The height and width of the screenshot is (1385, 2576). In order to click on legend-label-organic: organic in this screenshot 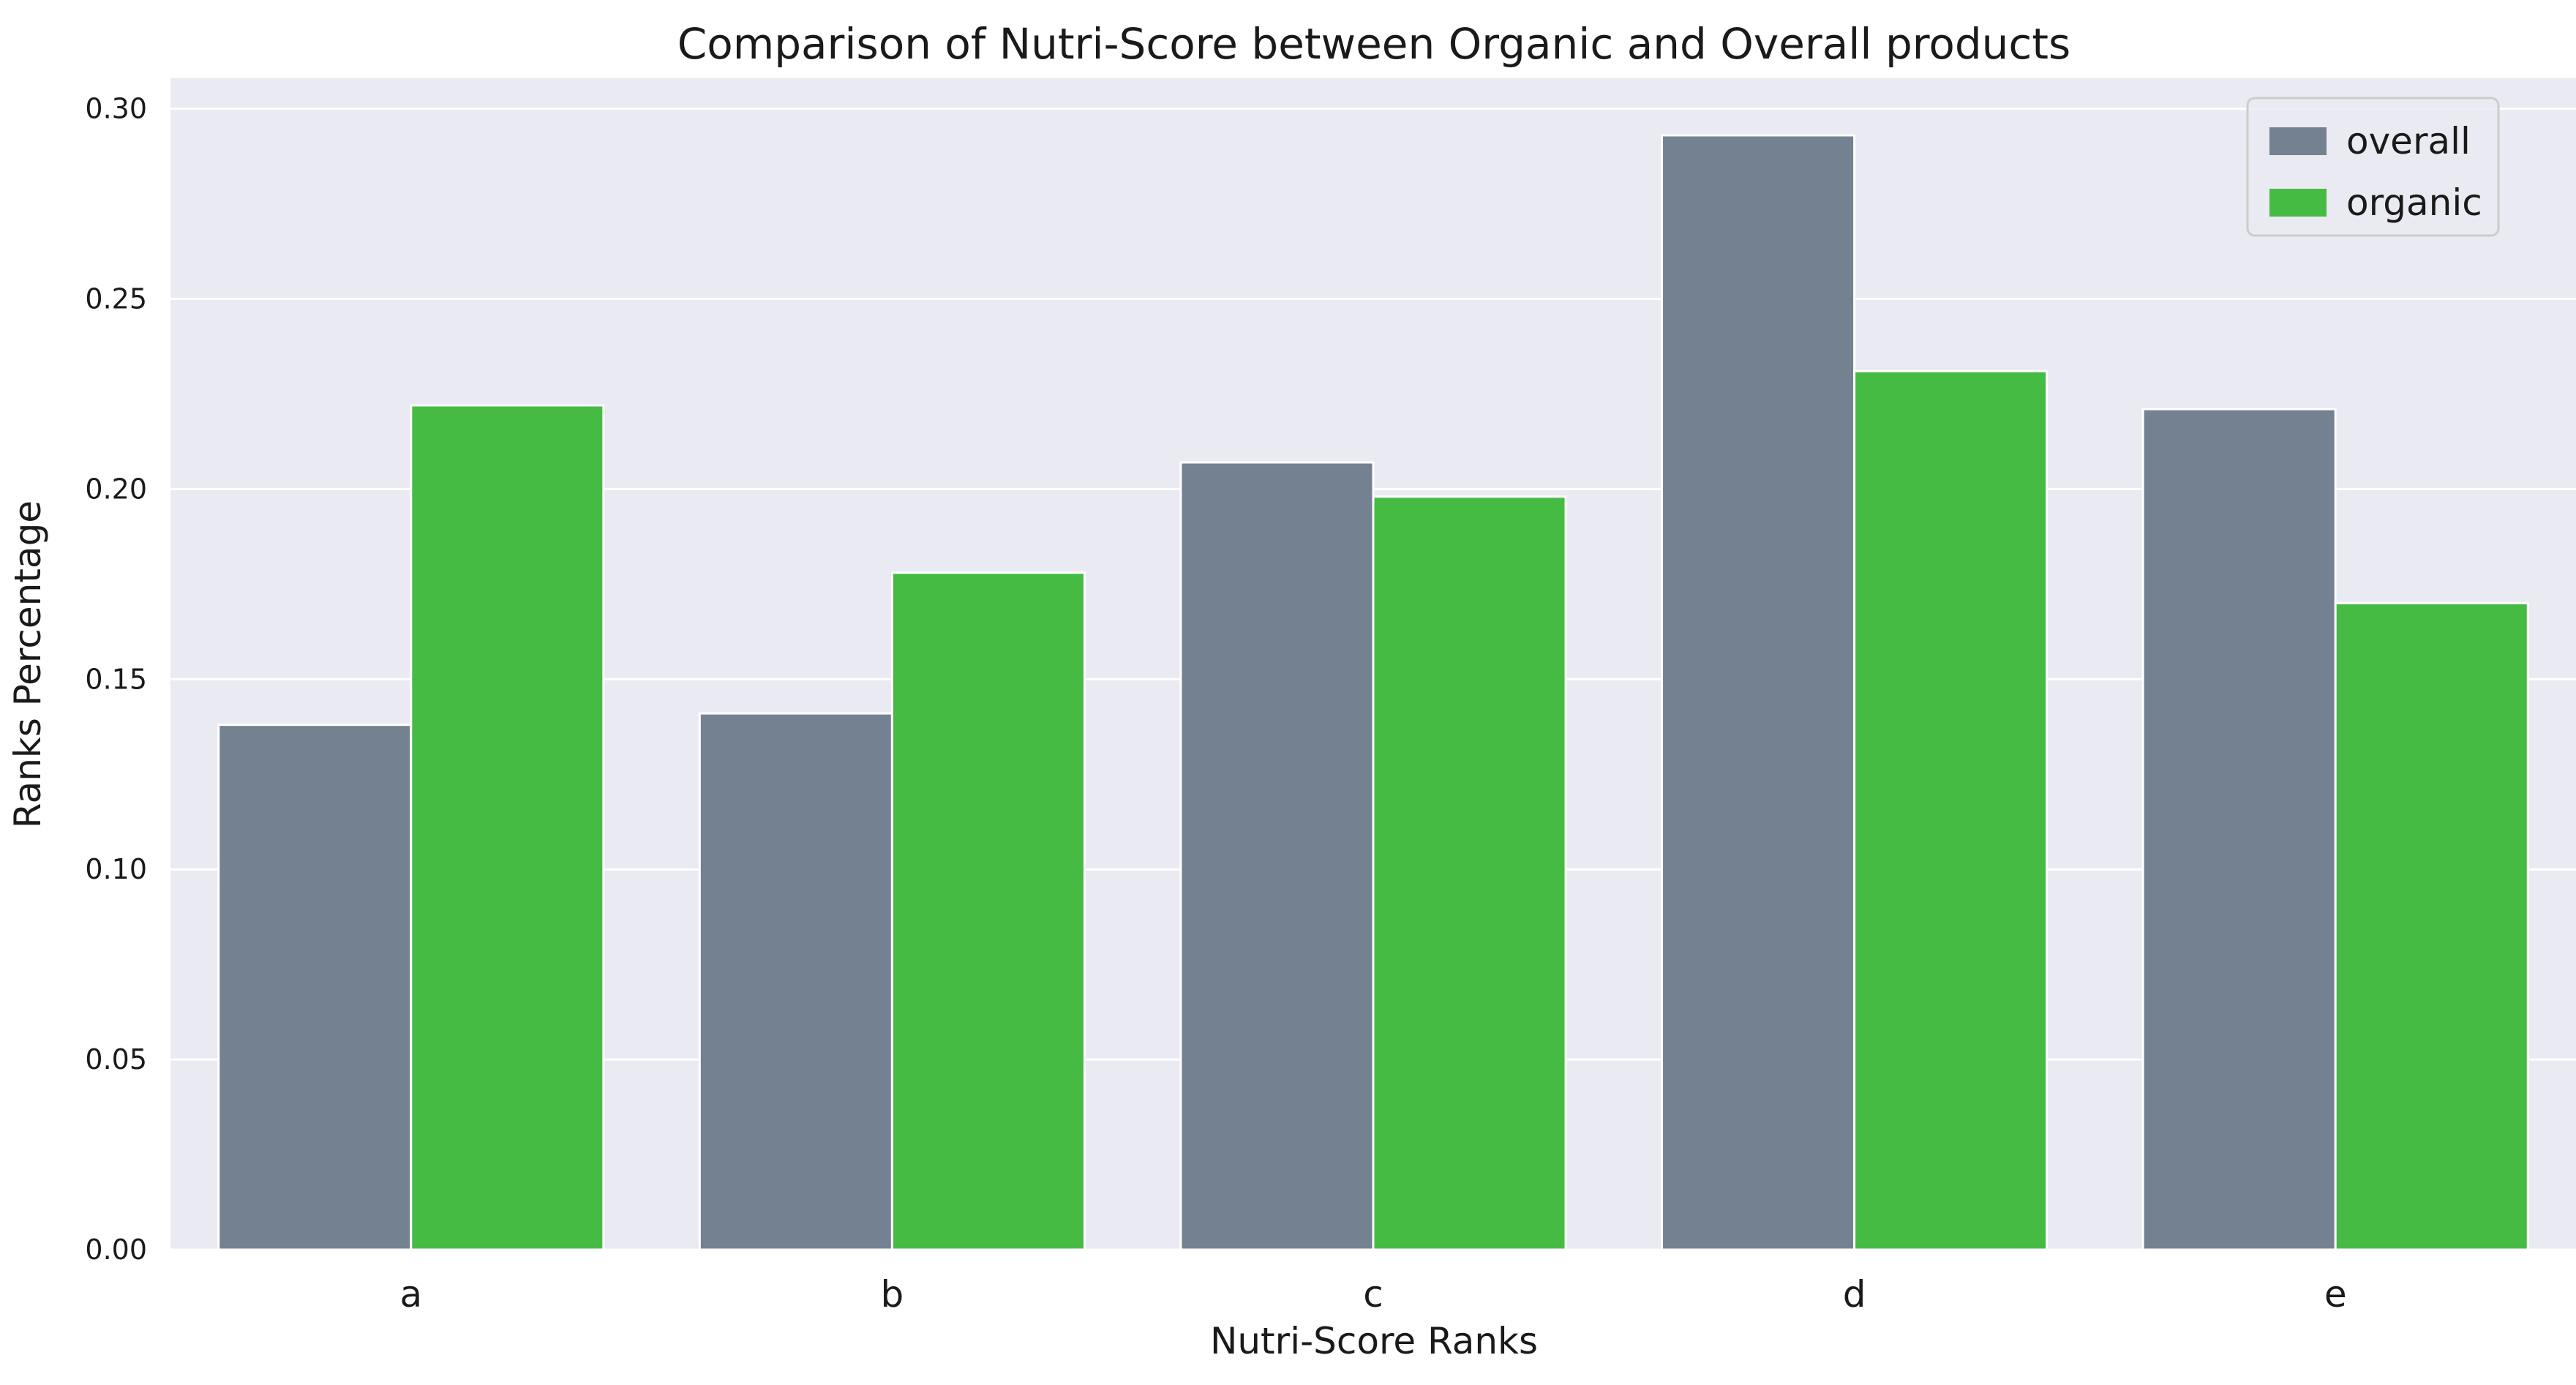, I will do `click(2414, 202)`.